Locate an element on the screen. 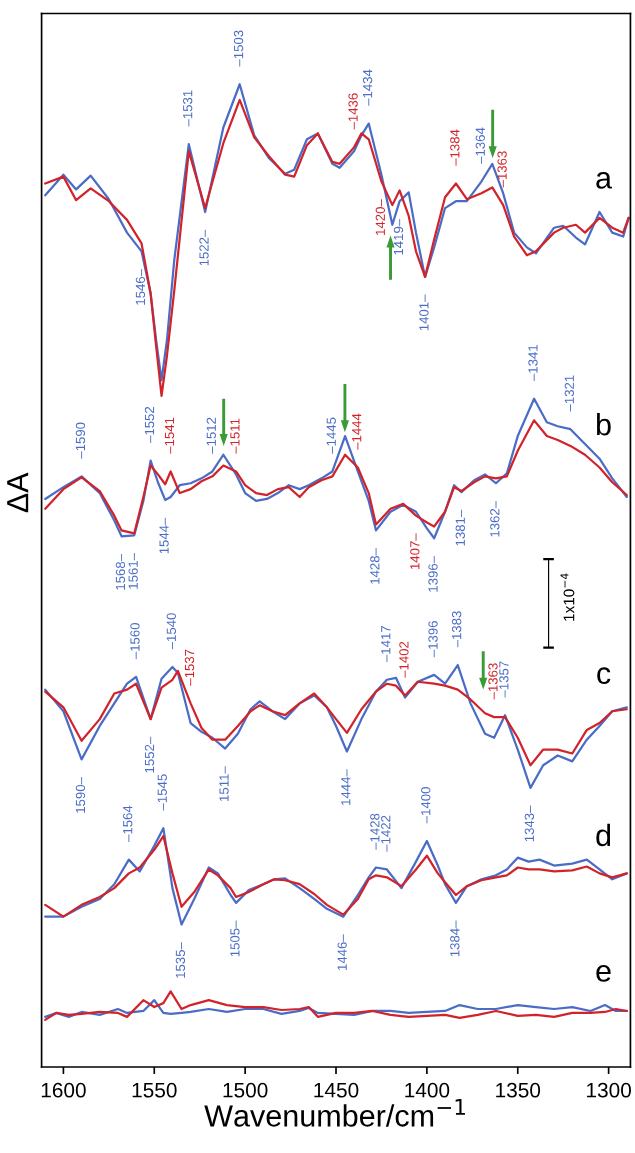 The image size is (635, 1153). annotation: 1535– is located at coordinates (180, 960).